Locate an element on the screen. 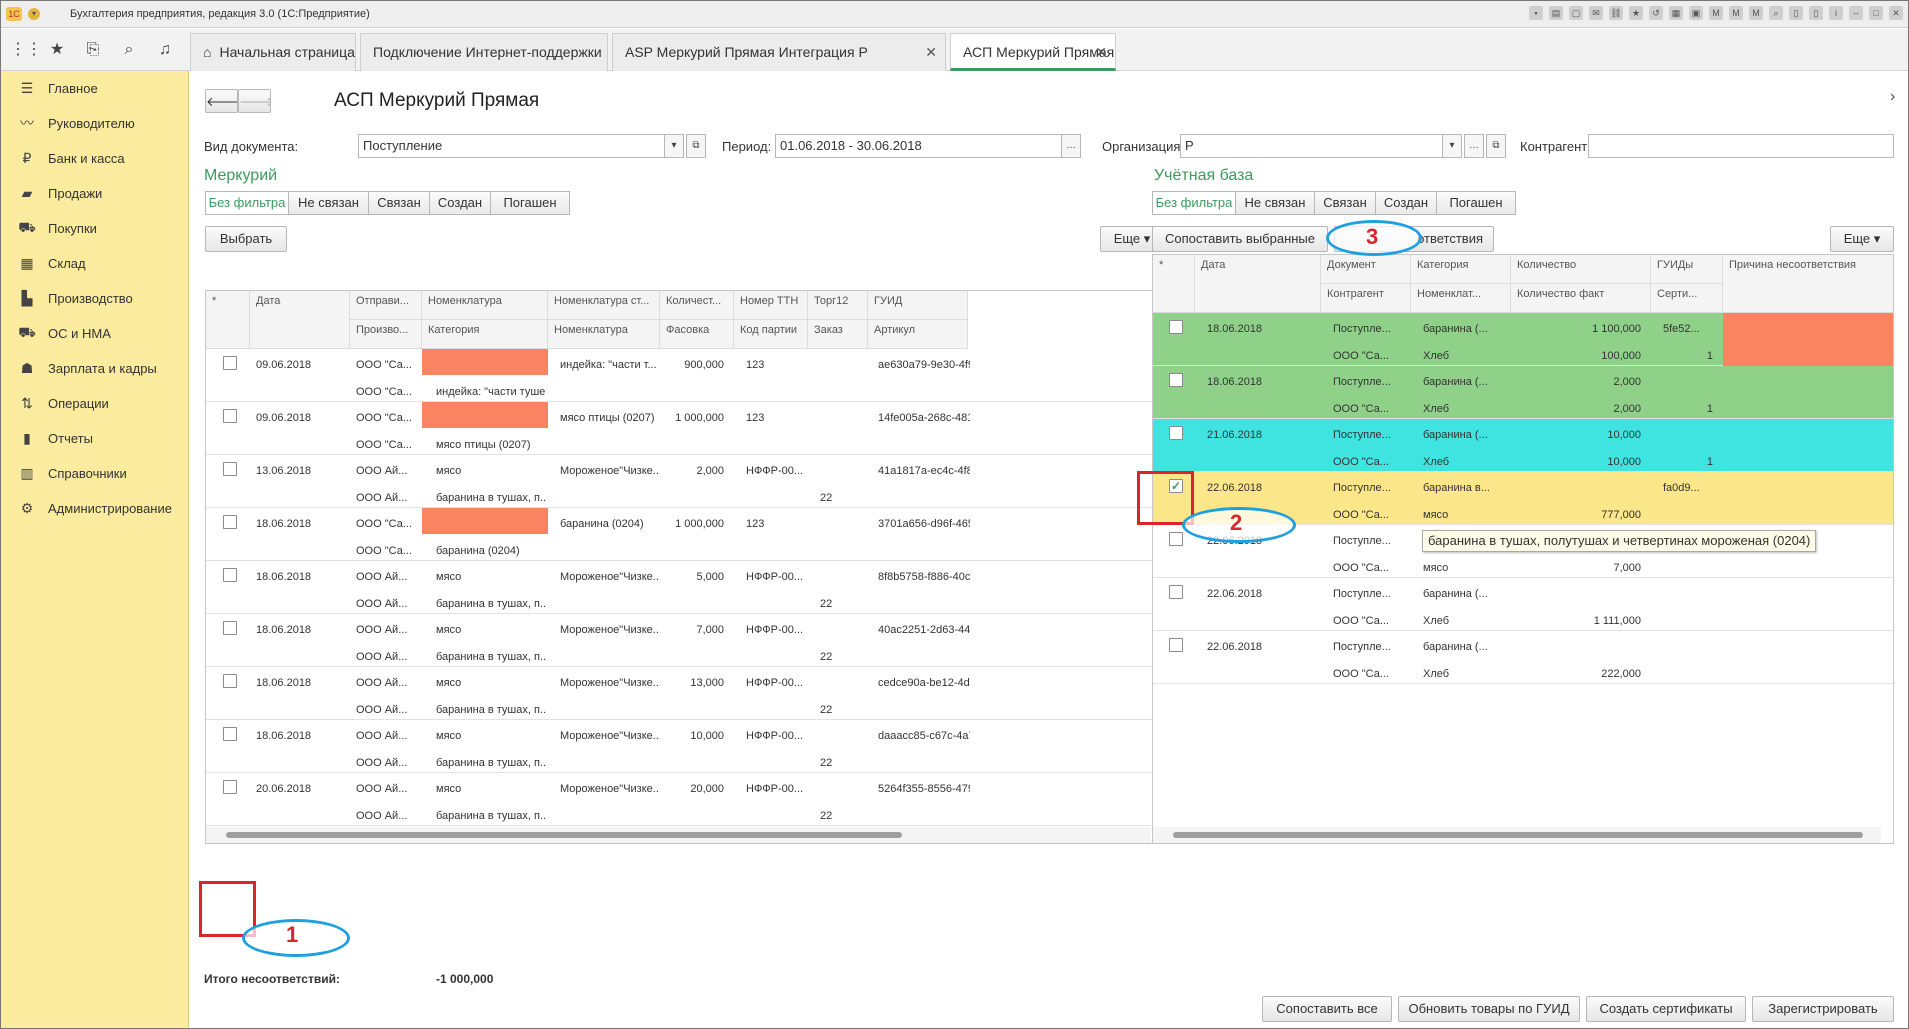  sidebar-item-admin: ⚙ Администрирование is located at coordinates (94, 508).